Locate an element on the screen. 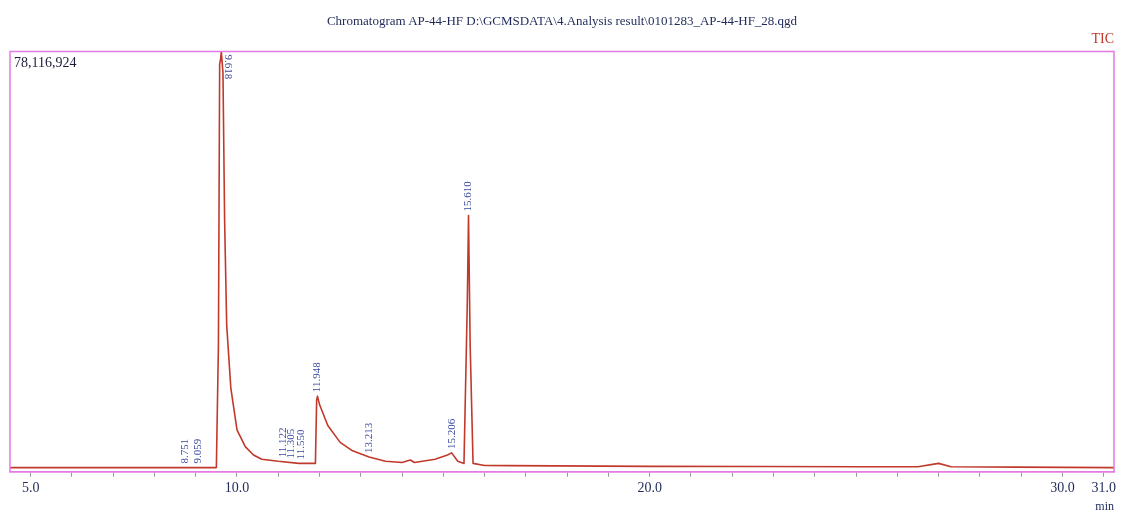 The height and width of the screenshot is (522, 1128). x-tick-label: 31.0 is located at coordinates (1103, 487).